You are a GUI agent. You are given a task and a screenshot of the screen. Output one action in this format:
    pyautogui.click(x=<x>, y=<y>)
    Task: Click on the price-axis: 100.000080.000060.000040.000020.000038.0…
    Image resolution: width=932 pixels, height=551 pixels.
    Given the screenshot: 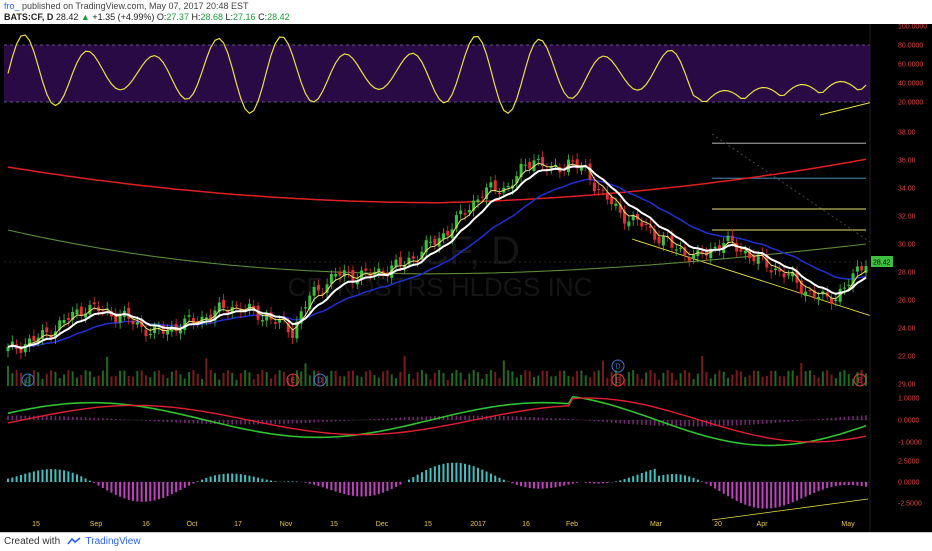 What is the action you would take?
    pyautogui.click(x=901, y=278)
    